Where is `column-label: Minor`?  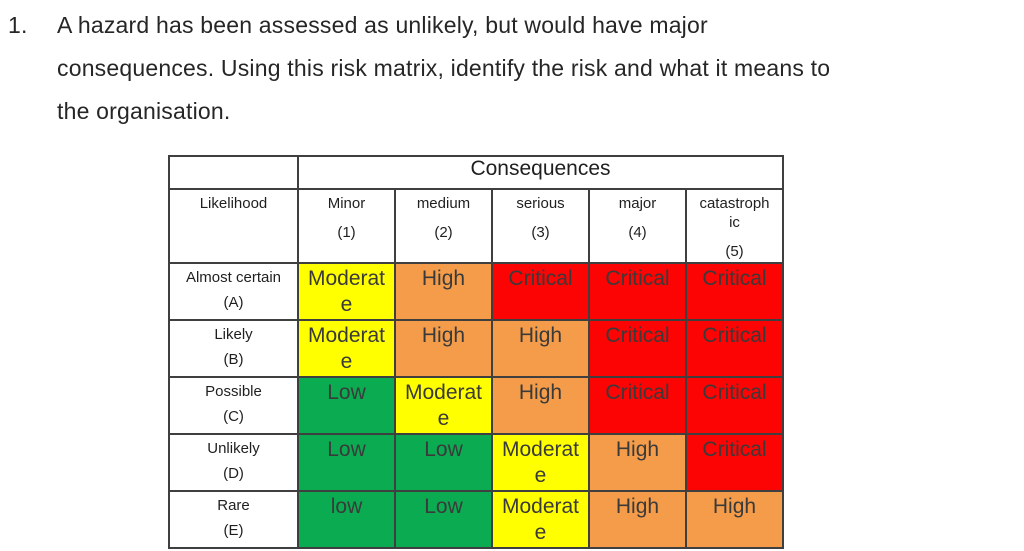 column-label: Minor is located at coordinates (346, 203).